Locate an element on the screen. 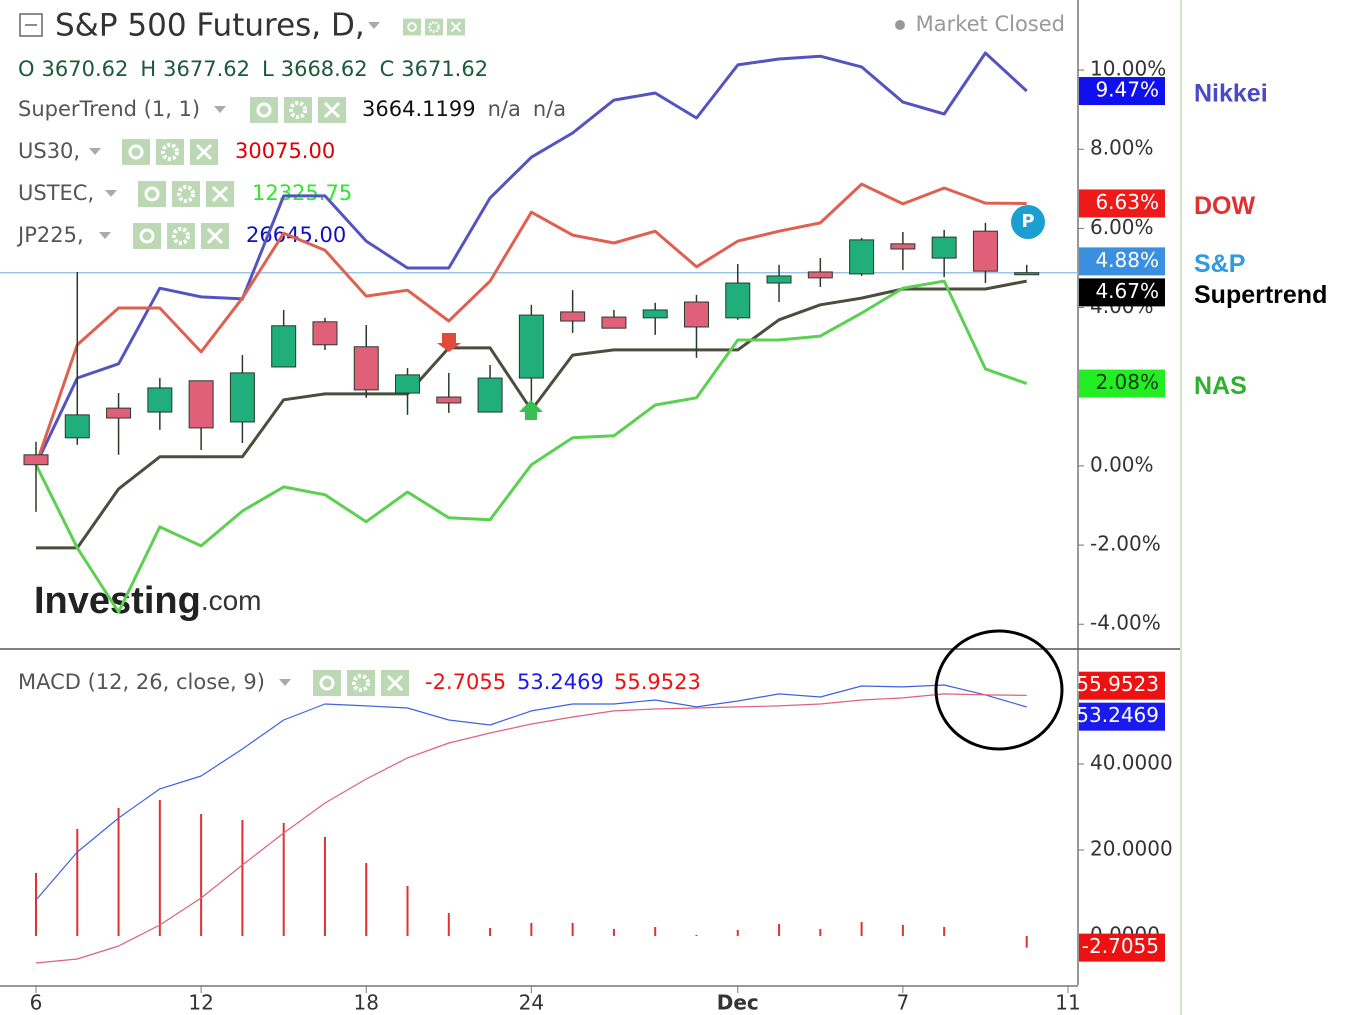  value-tag-label: 2.08% is located at coordinates (1127, 382).